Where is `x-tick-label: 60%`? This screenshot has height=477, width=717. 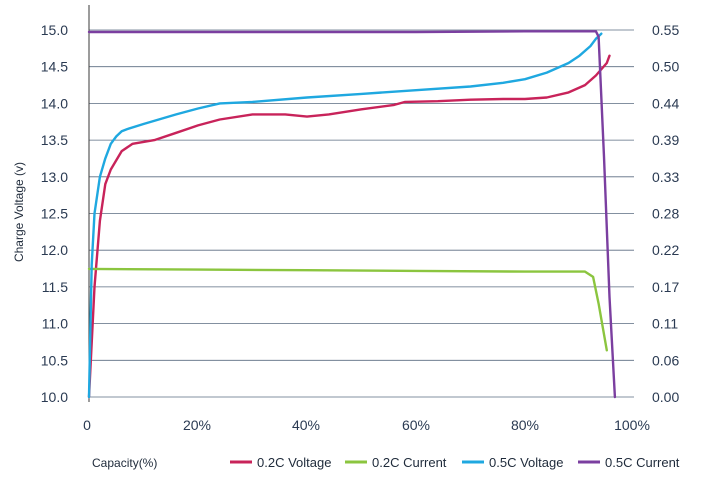
x-tick-label: 60% is located at coordinates (416, 425).